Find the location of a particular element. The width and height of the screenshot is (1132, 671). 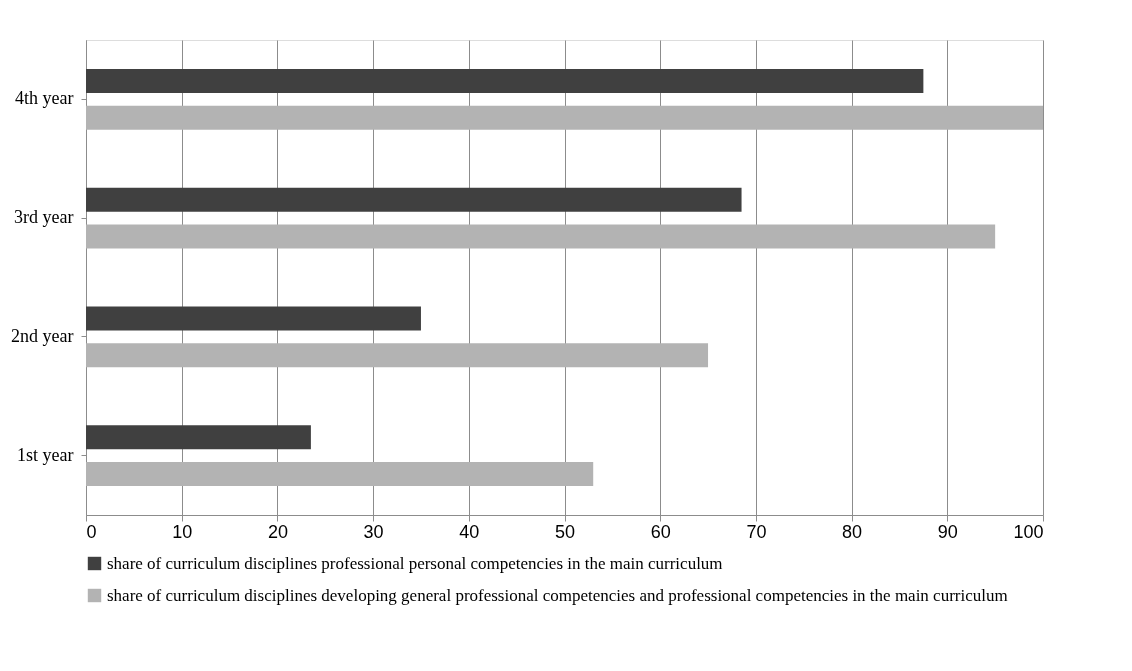

x-tick-label: 50 is located at coordinates (565, 531).